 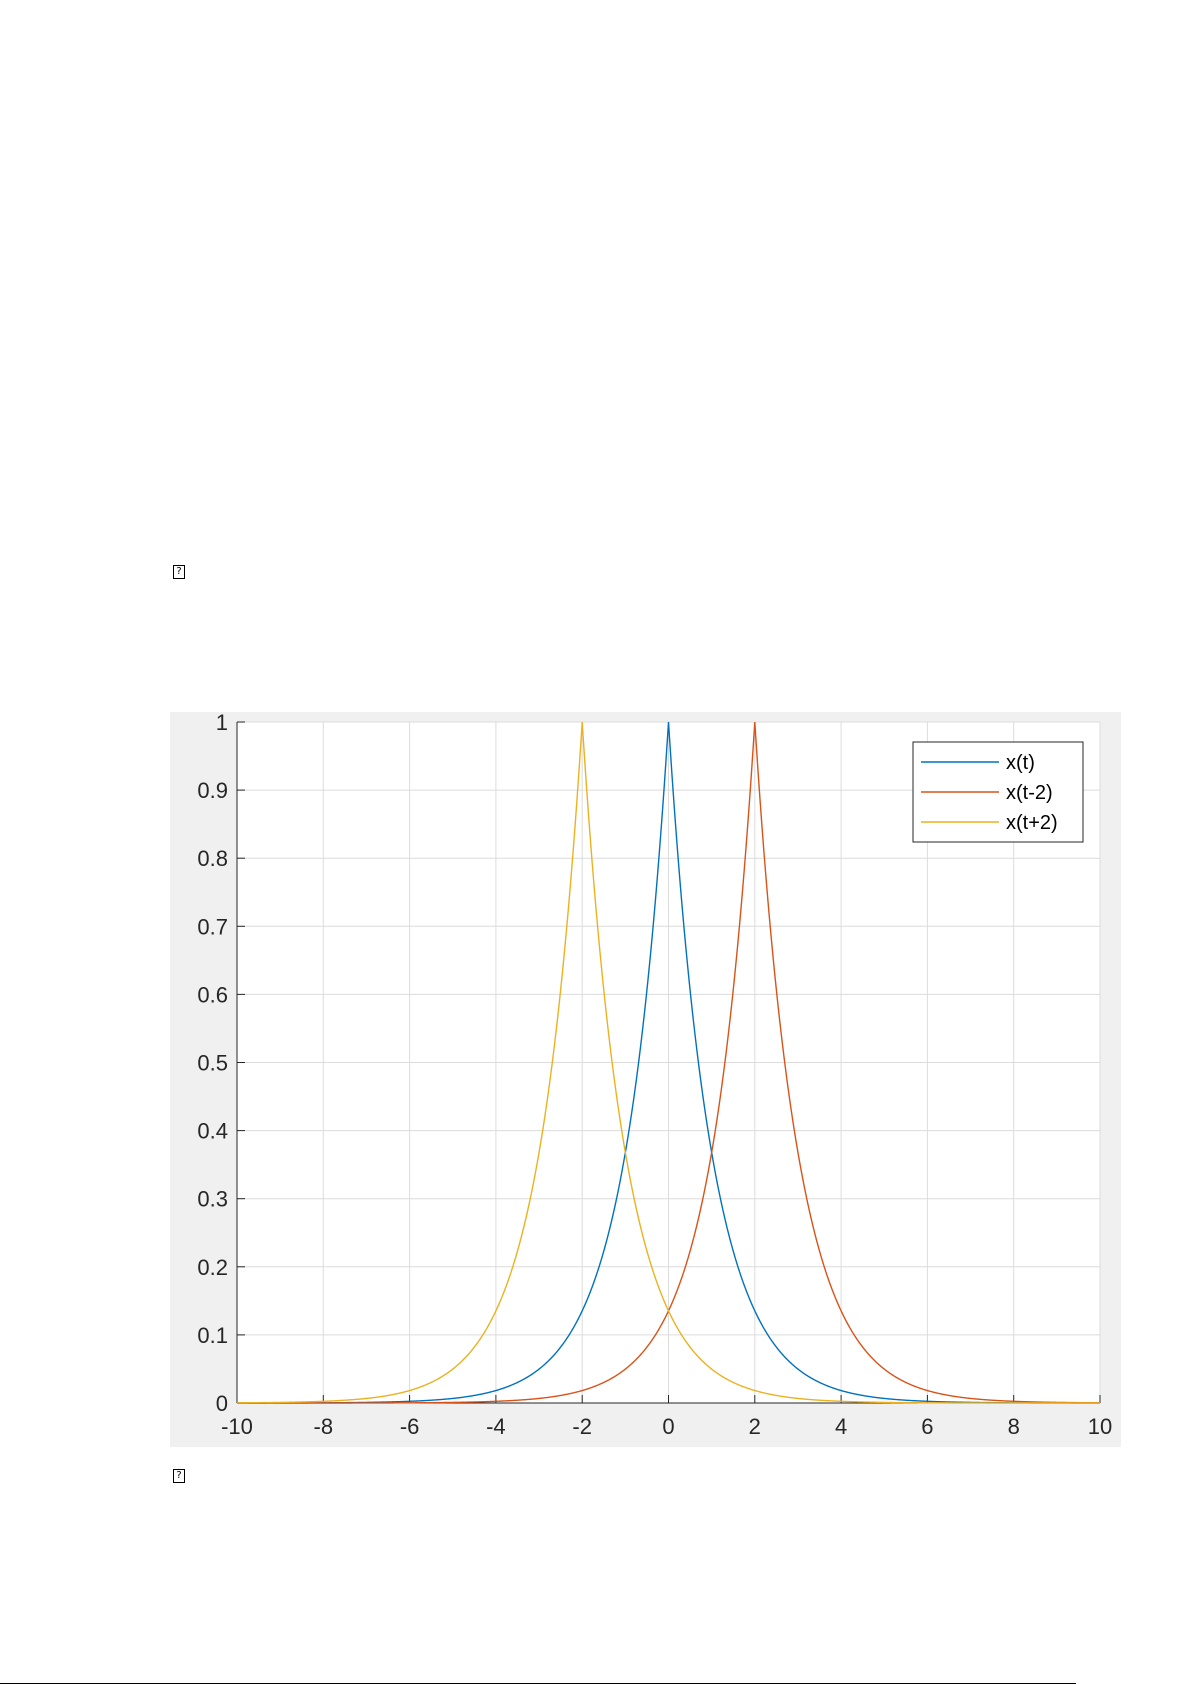 What do you see at coordinates (212, 994) in the screenshot?
I see `y-tick-label: 0.6` at bounding box center [212, 994].